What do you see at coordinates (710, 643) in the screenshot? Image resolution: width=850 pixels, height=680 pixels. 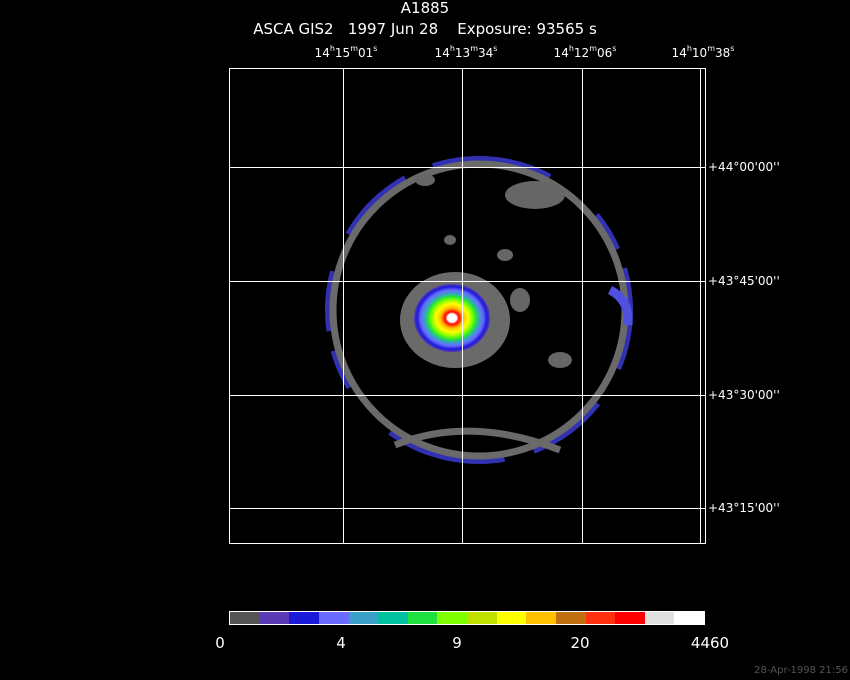 I see `colorbar-tick-label: 4460` at bounding box center [710, 643].